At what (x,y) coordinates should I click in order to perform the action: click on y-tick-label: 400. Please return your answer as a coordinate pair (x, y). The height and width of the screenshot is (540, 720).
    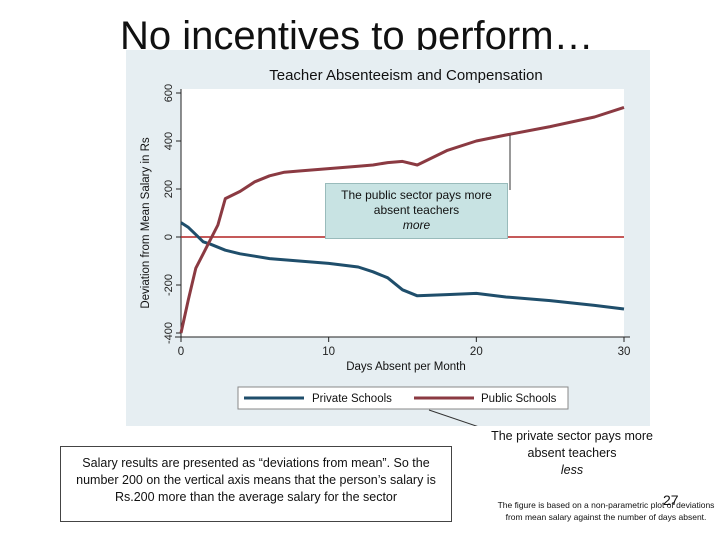
    Looking at the image, I should click on (169, 141).